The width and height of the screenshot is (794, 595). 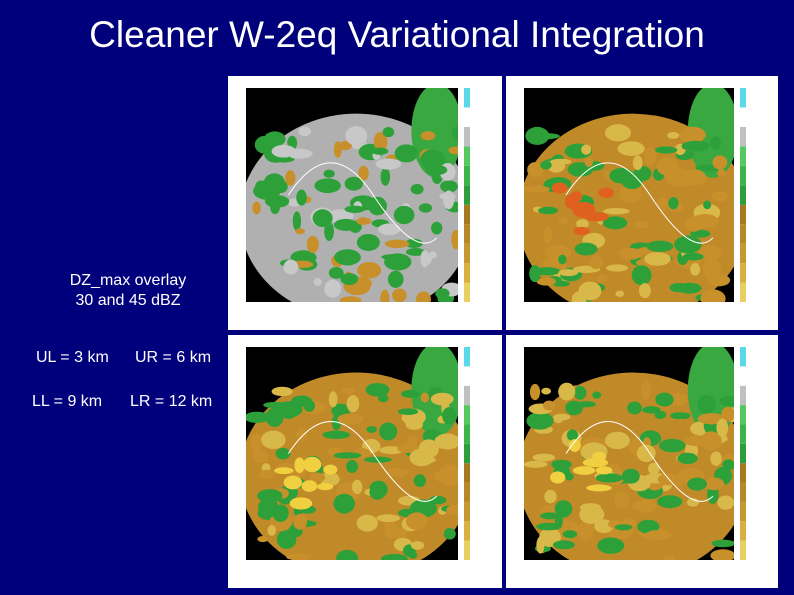 What do you see at coordinates (352, 453) in the screenshot?
I see `field` at bounding box center [352, 453].